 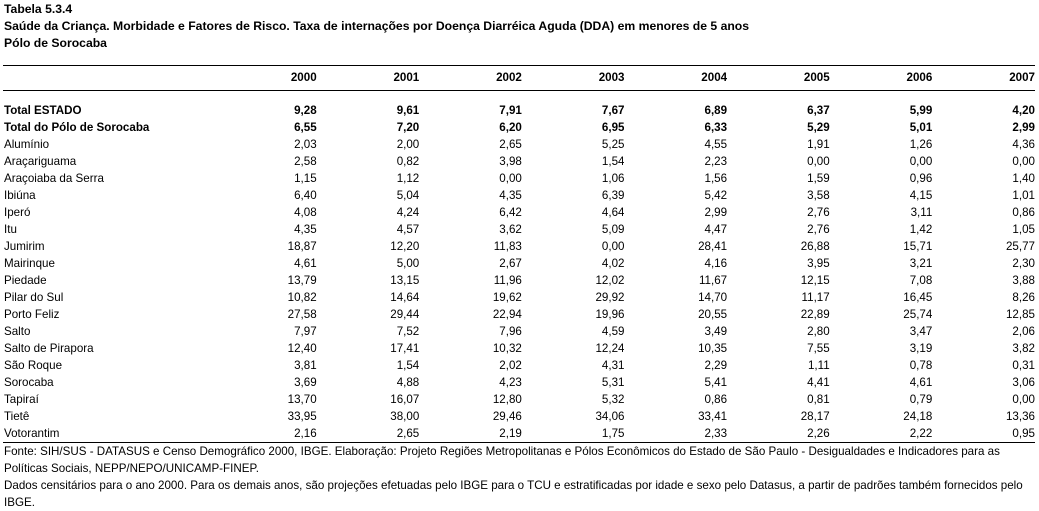 I want to click on row-label: Pilar do Sul, so click(x=34, y=297).